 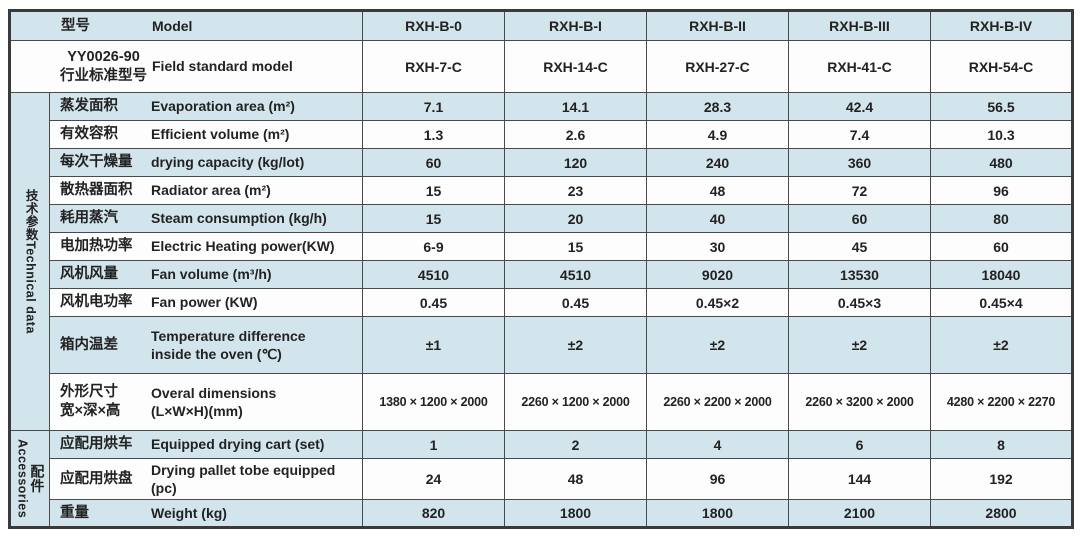 I want to click on row-label: 应配用烘盘 Drying pallet tobe equipped (pc), so click(x=206, y=479).